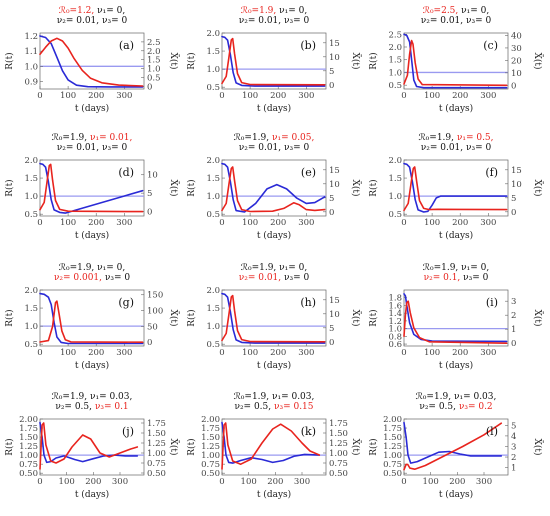 The image size is (550, 516). Describe the element at coordinates (513, 447) in the screenshot. I see `y-right-tick-label: 3` at that location.